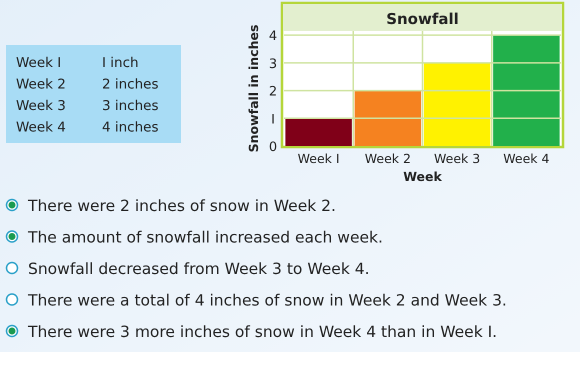 This screenshot has height=369, width=580. I want to click on chart-title: Snowfall, so click(422, 19).